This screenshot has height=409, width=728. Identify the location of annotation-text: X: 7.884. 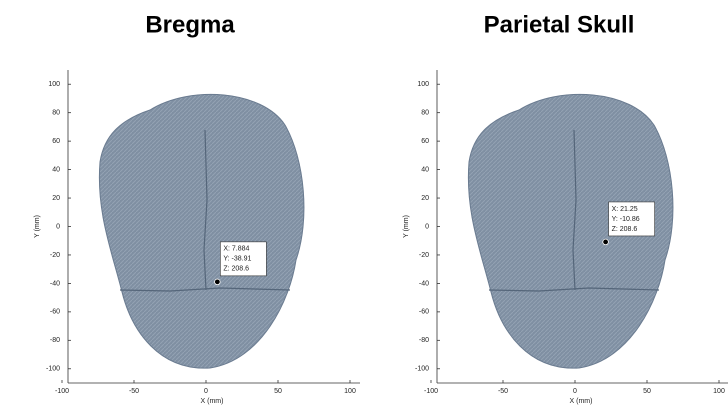
(236, 249).